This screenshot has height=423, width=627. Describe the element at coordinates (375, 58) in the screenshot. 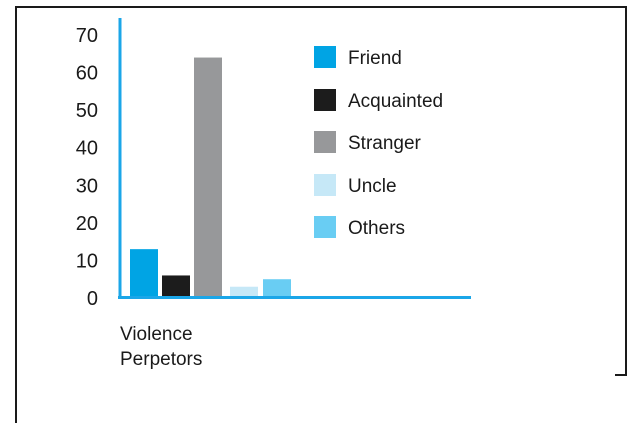

I see `legend-label-friend: Friend` at that location.